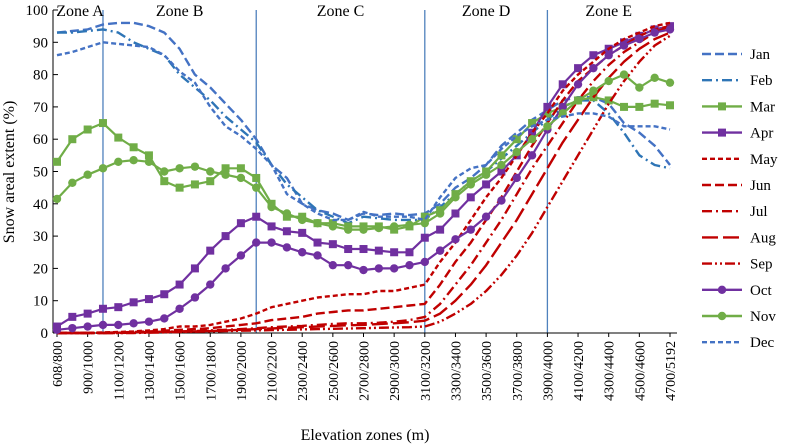  What do you see at coordinates (761, 134) in the screenshot?
I see `legend-label: Apr` at bounding box center [761, 134].